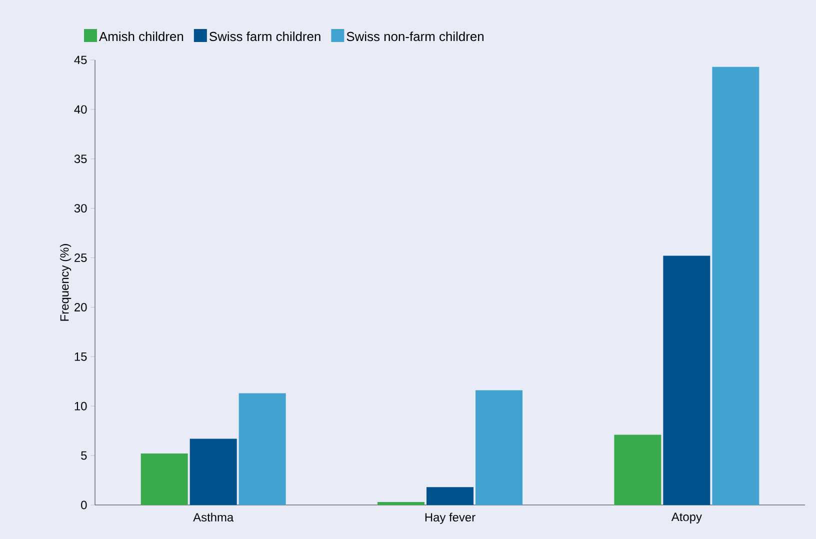  I want to click on y-tick-label: 0, so click(84, 505).